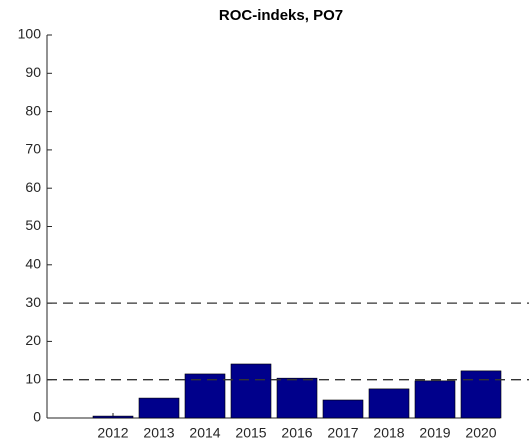 Image resolution: width=529 pixels, height=441 pixels. I want to click on y-tick-label: 80, so click(33, 110).